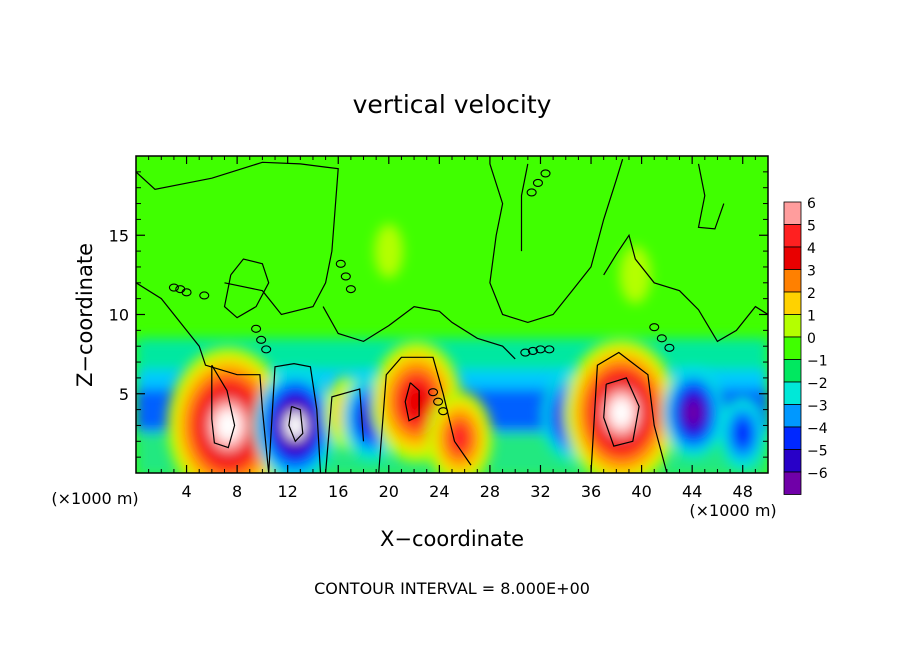 This screenshot has width=904, height=654. What do you see at coordinates (439, 491) in the screenshot?
I see `x-tick-label: 24` at bounding box center [439, 491].